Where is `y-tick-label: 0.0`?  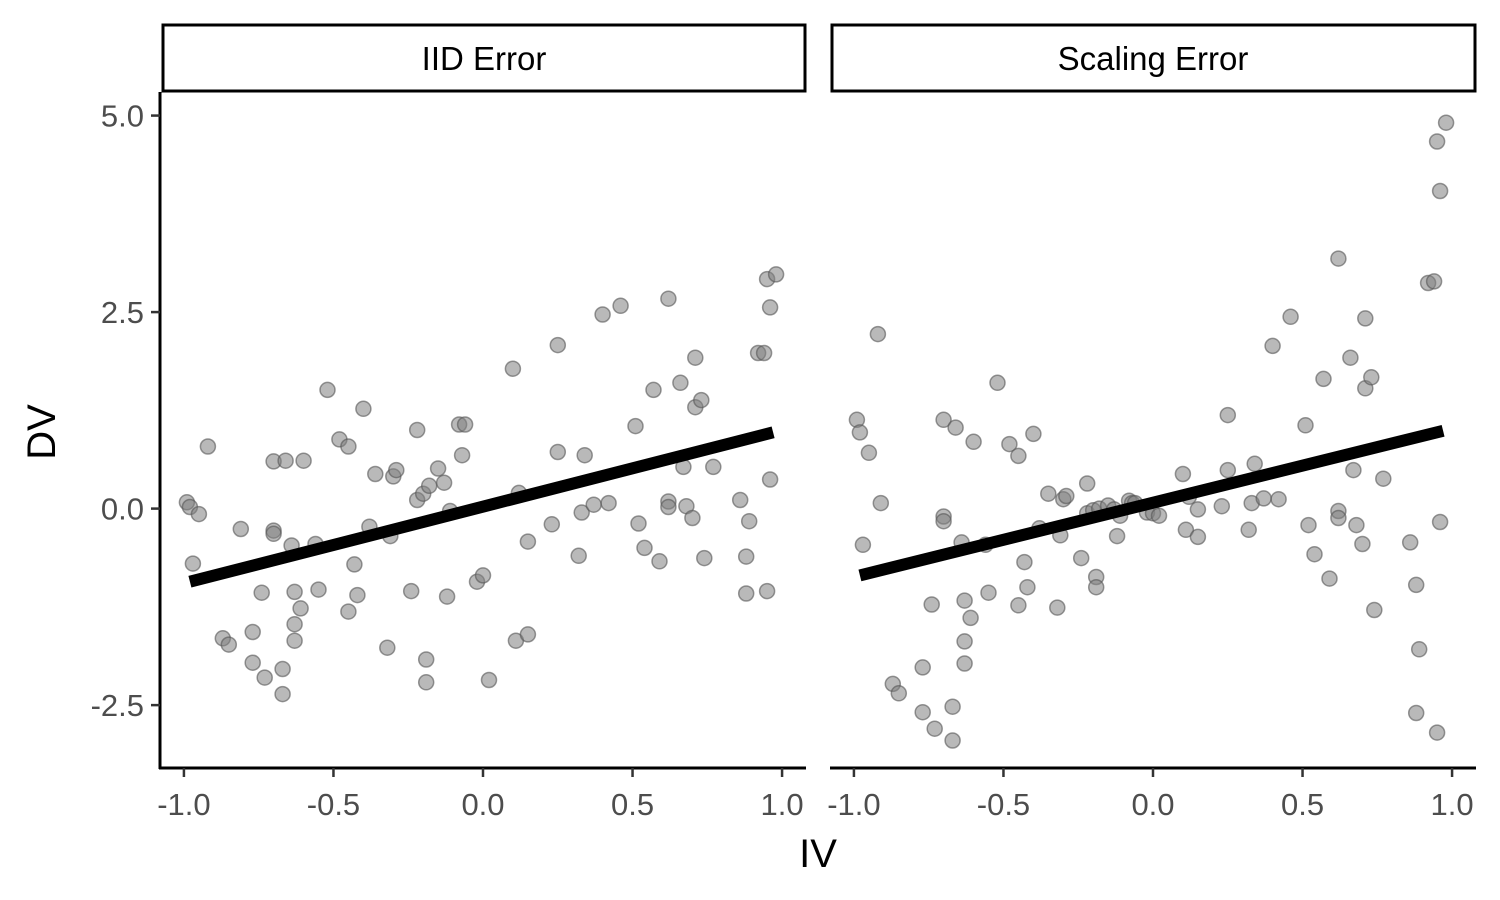
y-tick-label: 0.0 is located at coordinates (122, 509).